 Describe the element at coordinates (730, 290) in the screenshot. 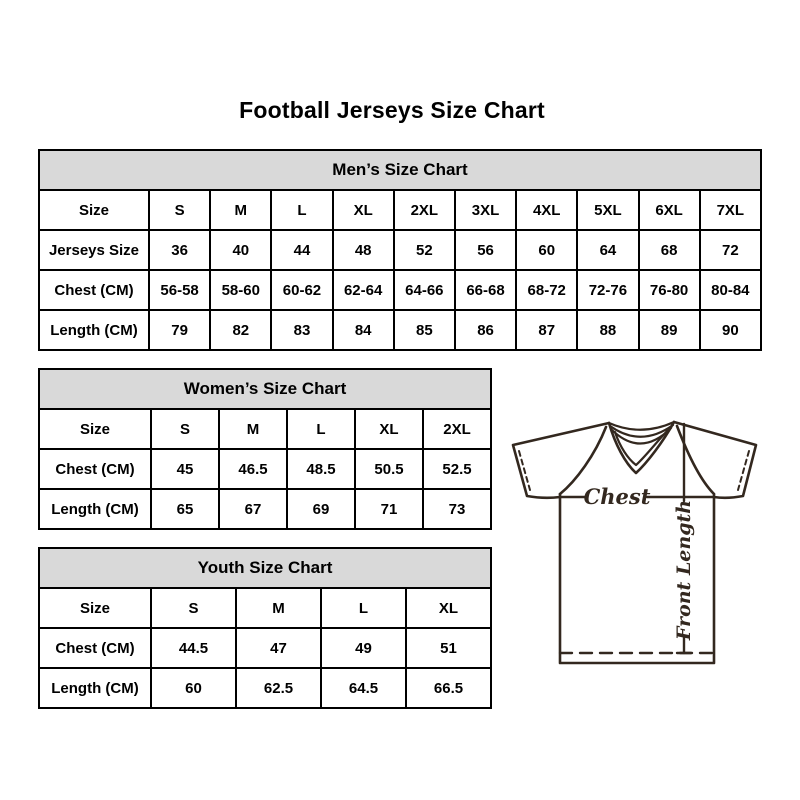

I see `size-value-cell: 80-84` at that location.